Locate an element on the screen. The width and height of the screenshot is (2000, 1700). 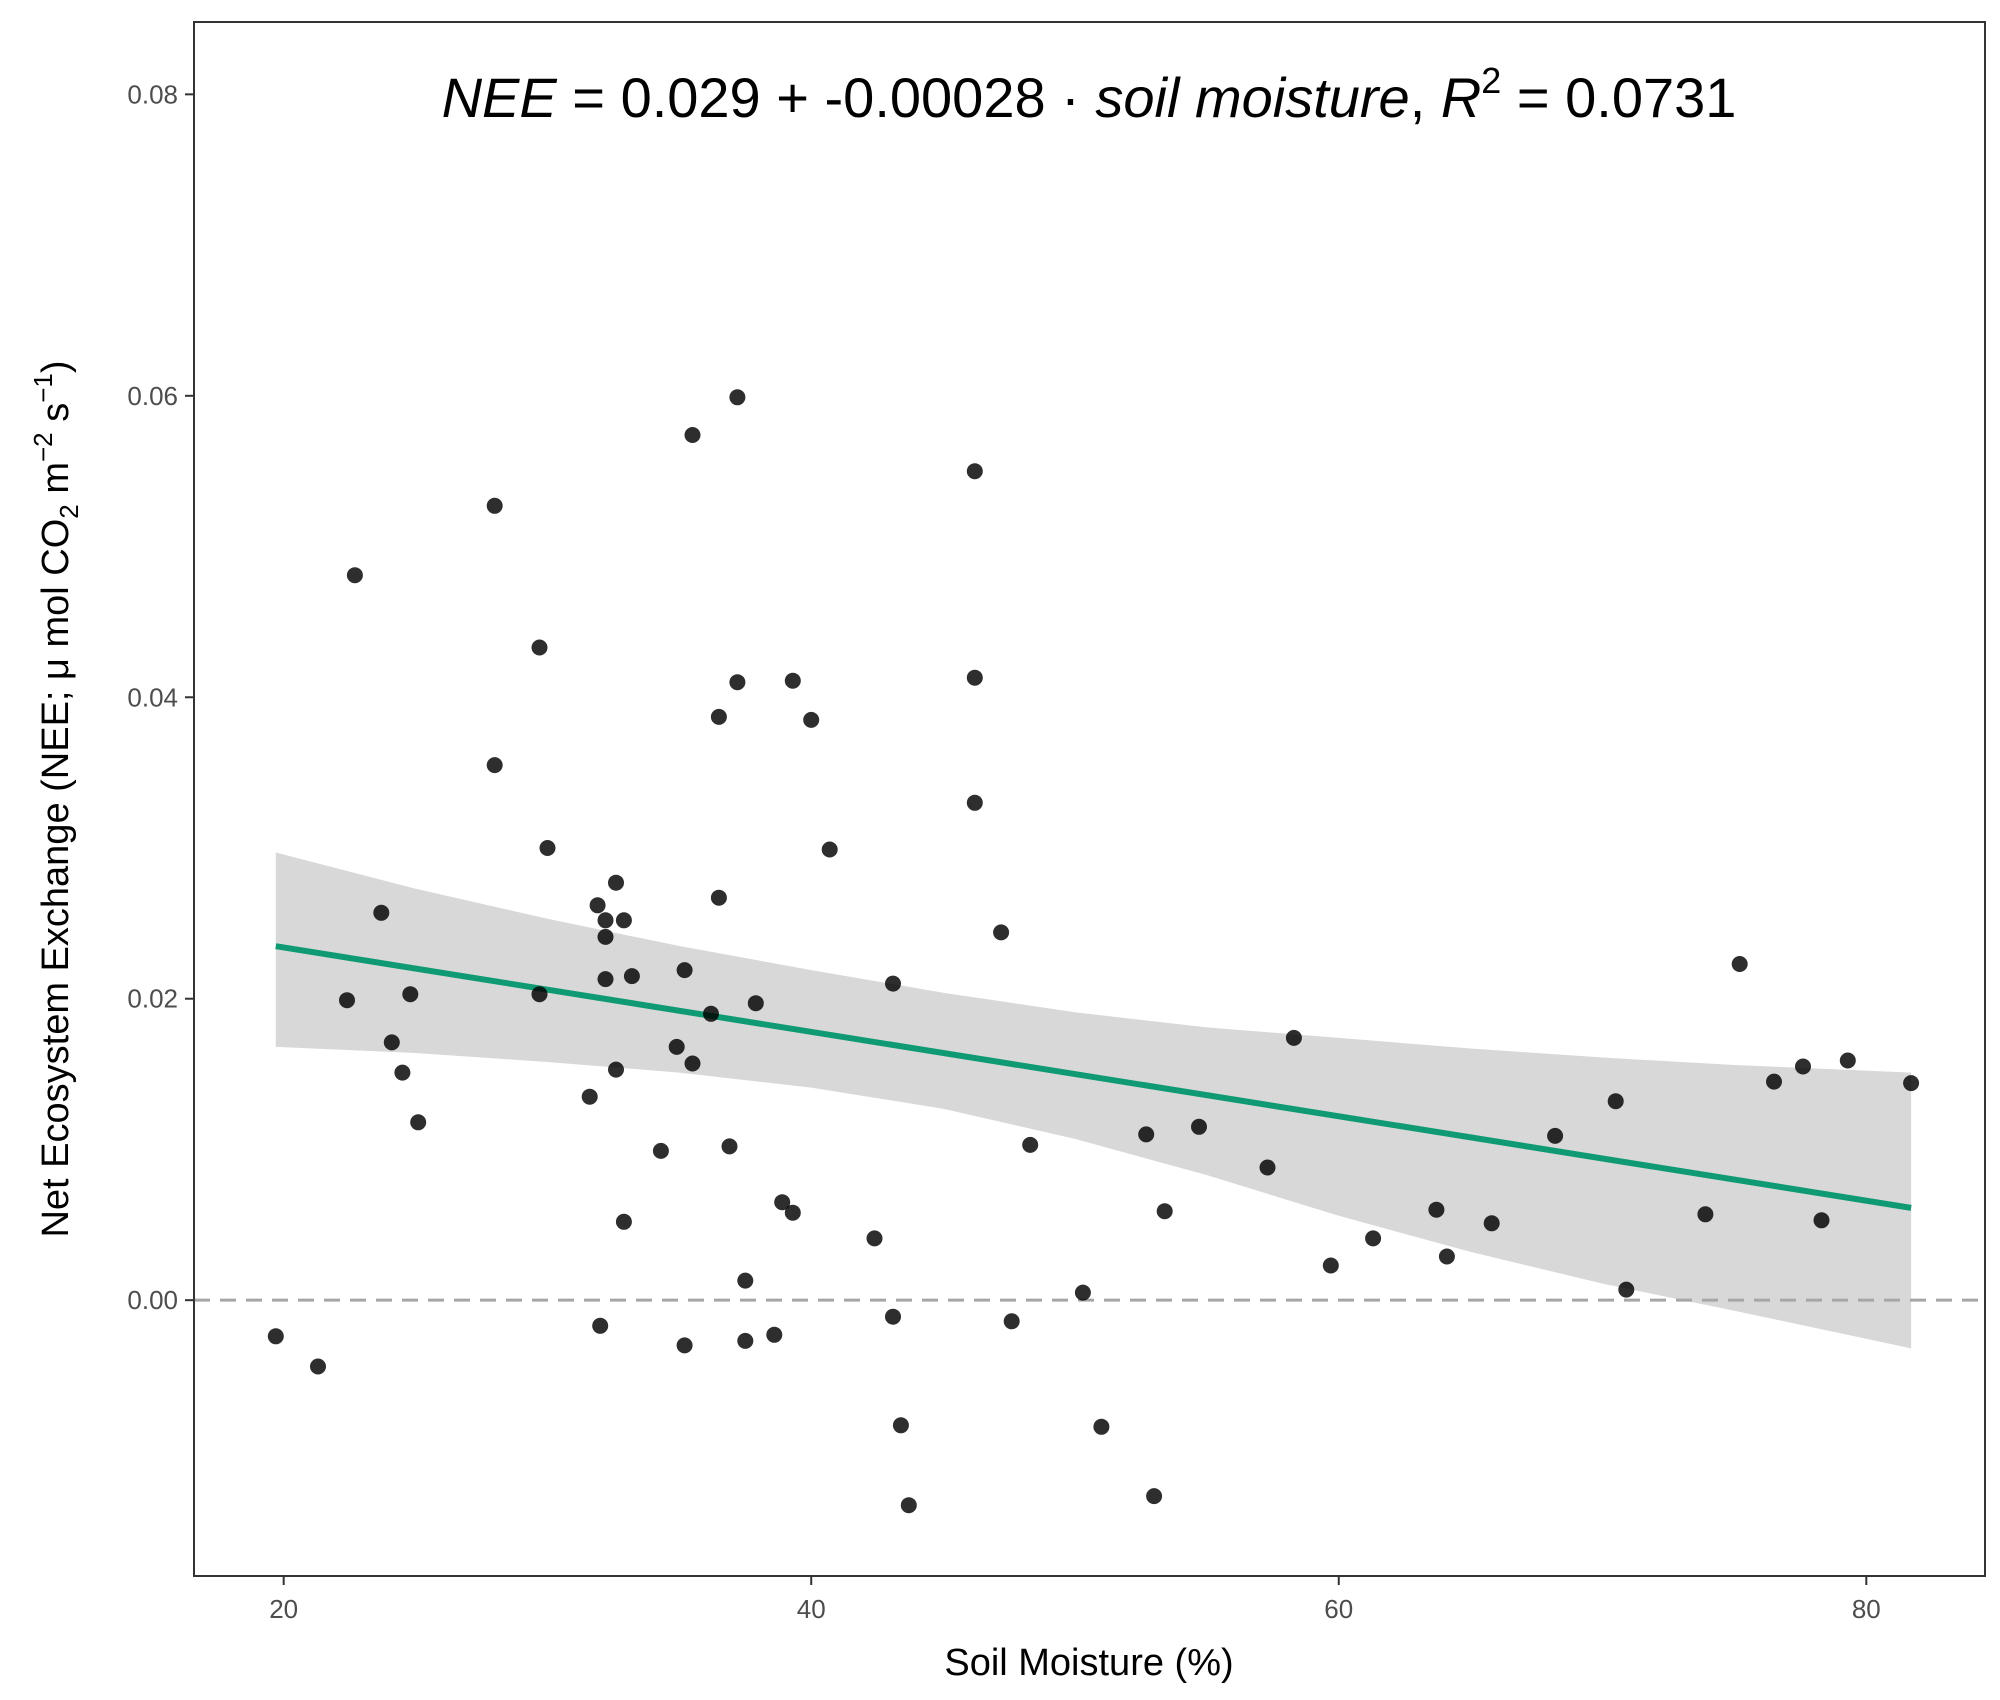
title-slope: -0.00028 is located at coordinates (935, 97).